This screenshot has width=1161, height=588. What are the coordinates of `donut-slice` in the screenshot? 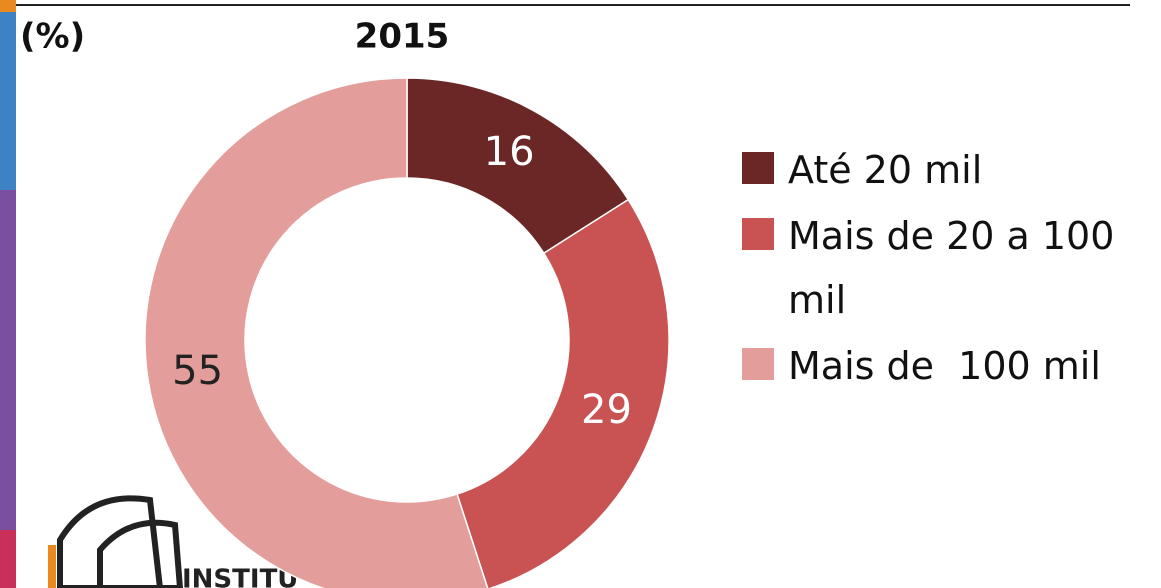 It's located at (563, 393).